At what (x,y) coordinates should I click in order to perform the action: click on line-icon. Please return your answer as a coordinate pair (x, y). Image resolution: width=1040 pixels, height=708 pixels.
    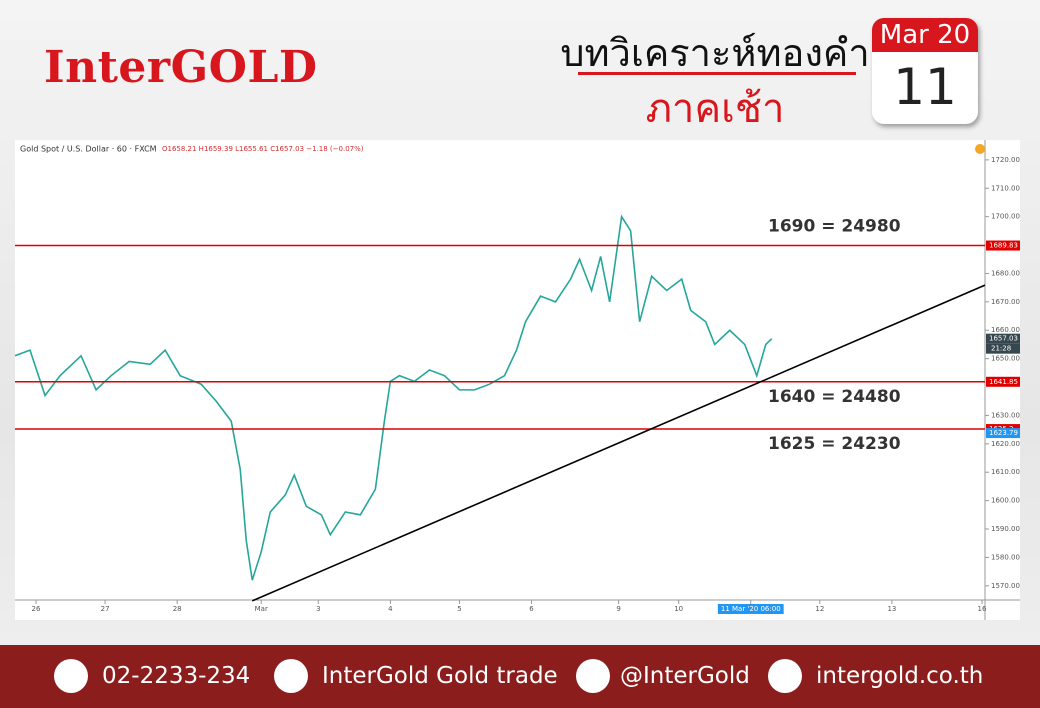
    Looking at the image, I should click on (593, 676).